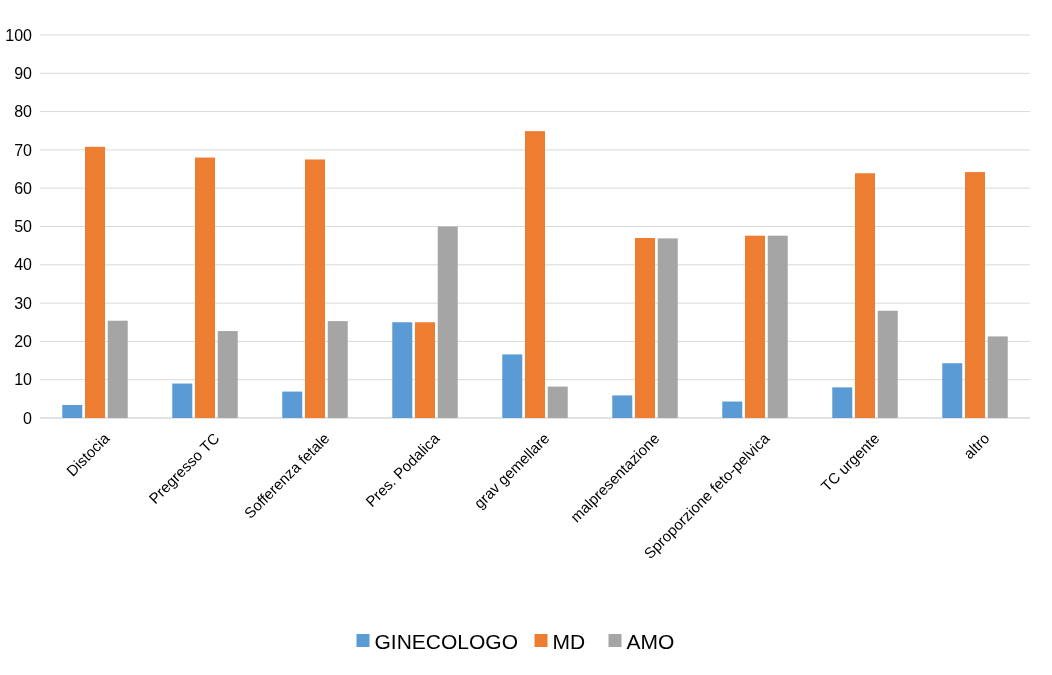  I want to click on y-tick-label: 90, so click(23, 73).